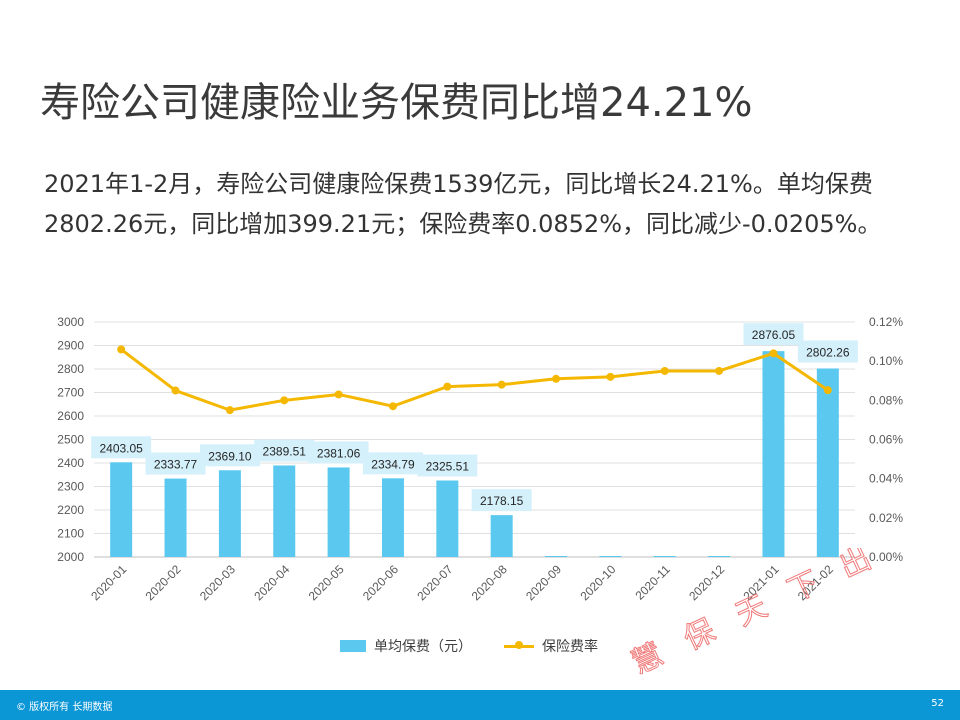  What do you see at coordinates (64, 707) in the screenshot?
I see `footer-copyright: © 版权所有 长期数据` at bounding box center [64, 707].